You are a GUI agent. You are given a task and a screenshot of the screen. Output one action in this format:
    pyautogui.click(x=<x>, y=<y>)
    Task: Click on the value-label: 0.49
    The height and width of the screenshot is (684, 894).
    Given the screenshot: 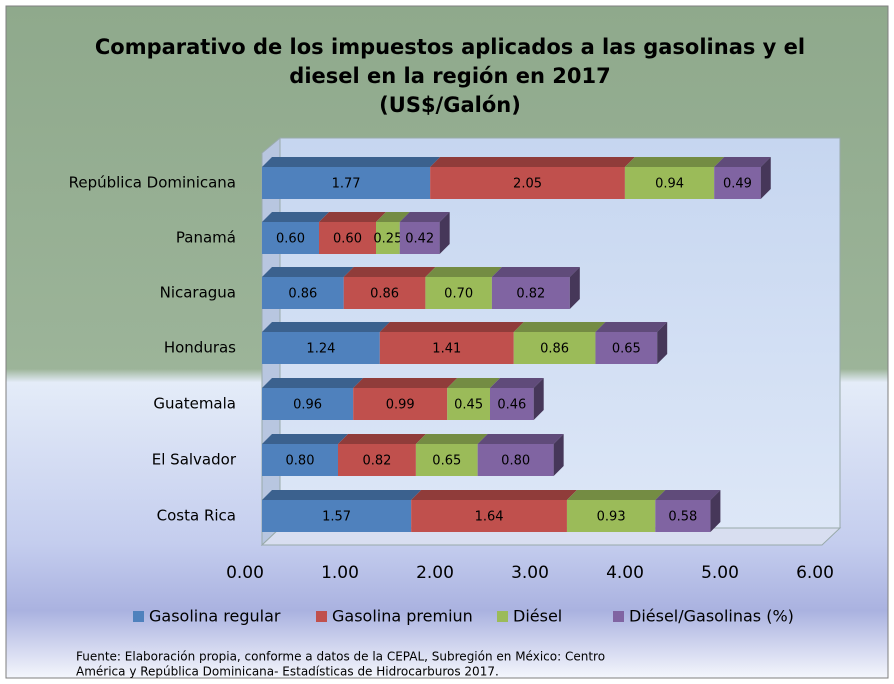 What is the action you would take?
    pyautogui.click(x=737, y=184)
    